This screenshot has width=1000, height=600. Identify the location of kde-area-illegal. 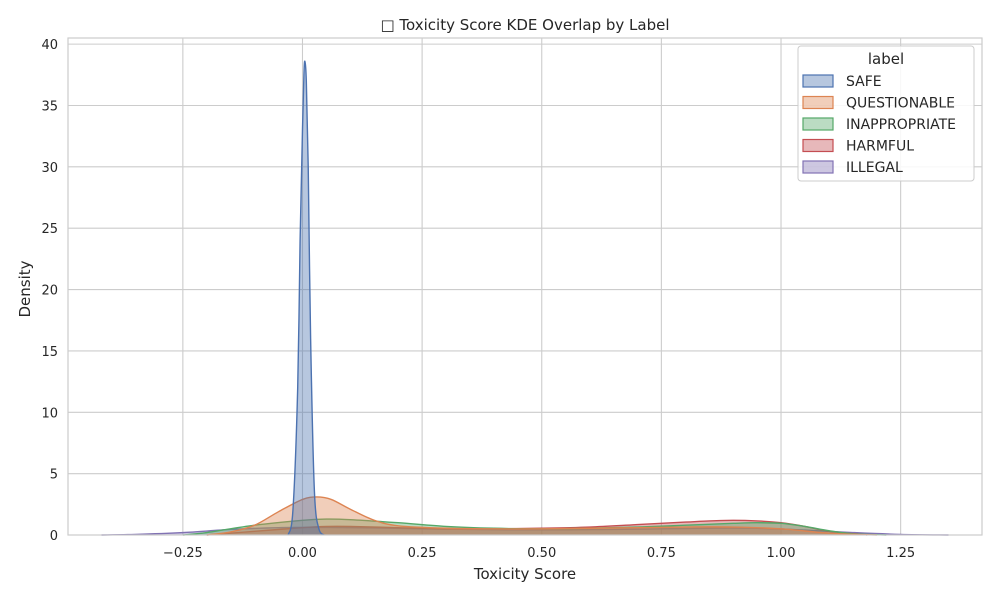
(525, 531).